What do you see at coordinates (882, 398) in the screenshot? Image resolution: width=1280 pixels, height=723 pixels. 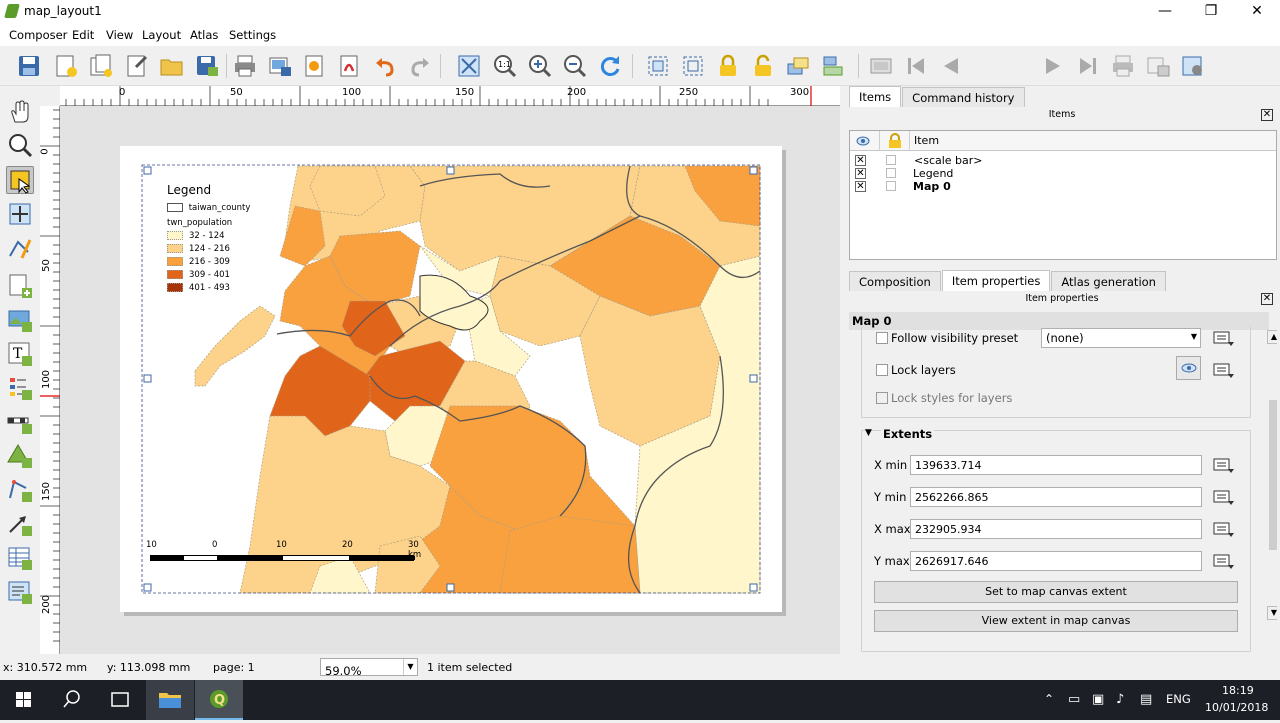 I see `lock-styles-checkbox` at bounding box center [882, 398].